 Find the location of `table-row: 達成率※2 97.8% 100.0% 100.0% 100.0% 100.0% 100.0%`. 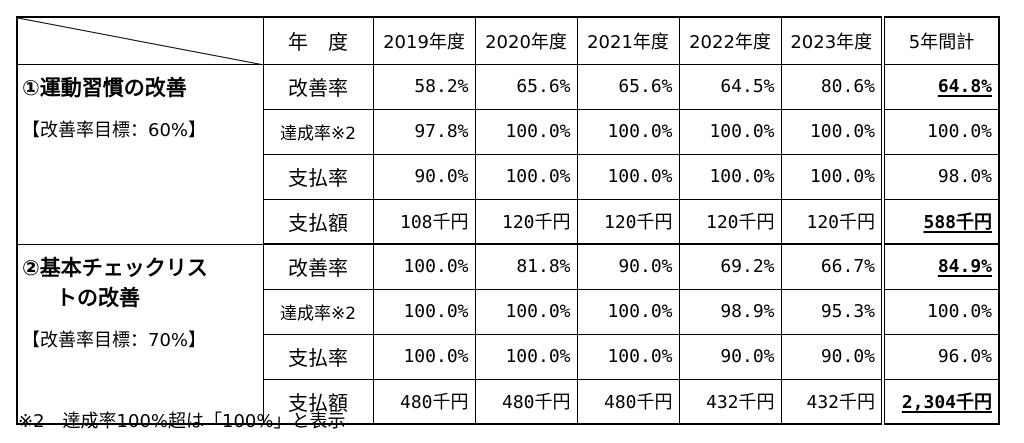

table-row: 達成率※2 97.8% 100.0% 100.0% 100.0% 100.0% 100.0% is located at coordinates (508, 131).